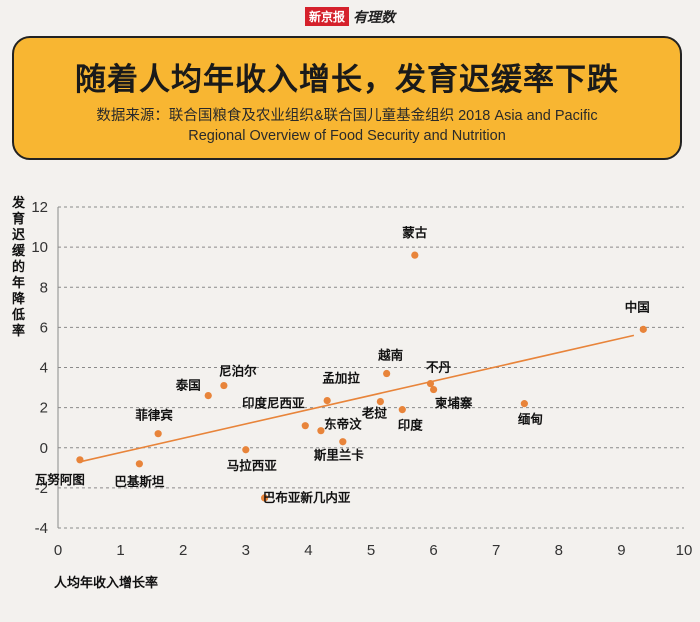 This screenshot has width=700, height=622. What do you see at coordinates (39, 207) in the screenshot?
I see `y-tick-label: 12` at bounding box center [39, 207].